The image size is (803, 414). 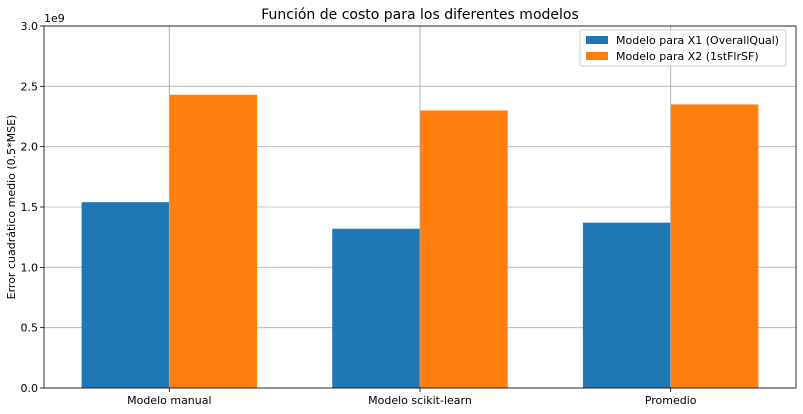 What do you see at coordinates (169, 400) in the screenshot?
I see `x-tick-label: Modelo manual` at bounding box center [169, 400].